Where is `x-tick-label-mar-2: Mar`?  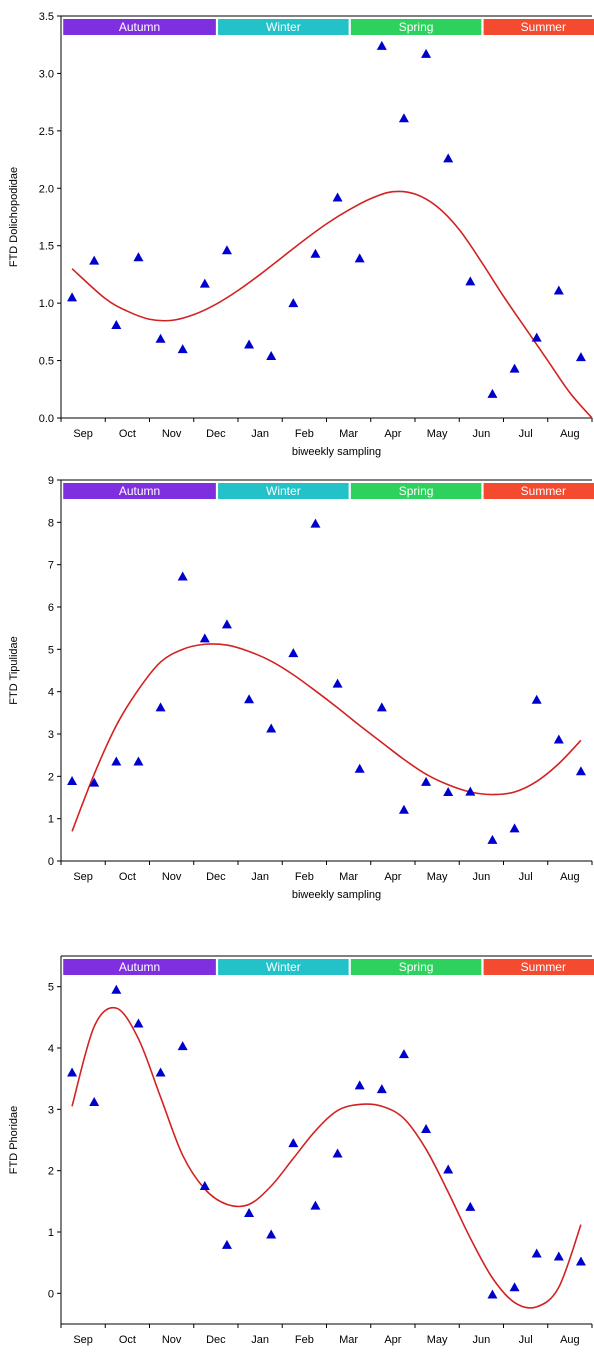 x-tick-label-mar-2: Mar is located at coordinates (348, 1340).